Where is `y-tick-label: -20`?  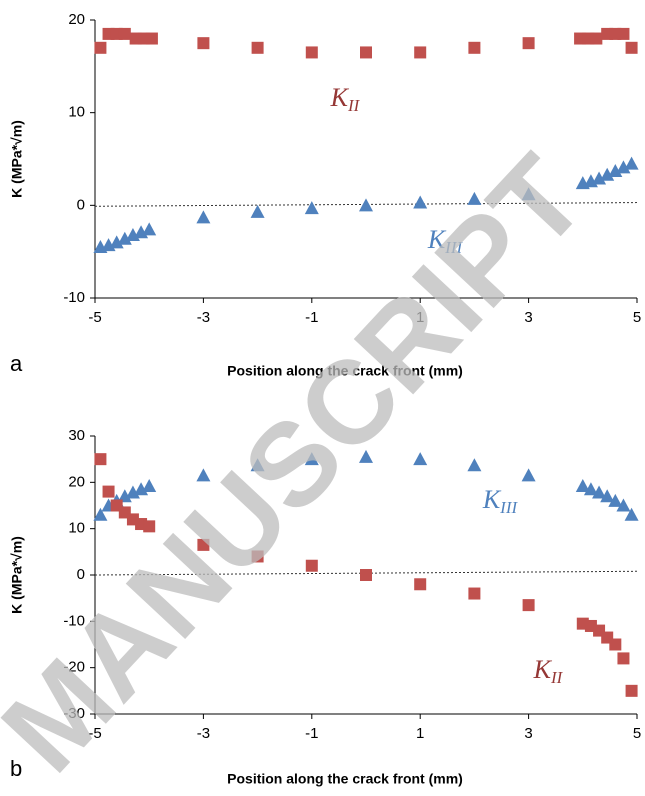 y-tick-label: -20 is located at coordinates (74, 667).